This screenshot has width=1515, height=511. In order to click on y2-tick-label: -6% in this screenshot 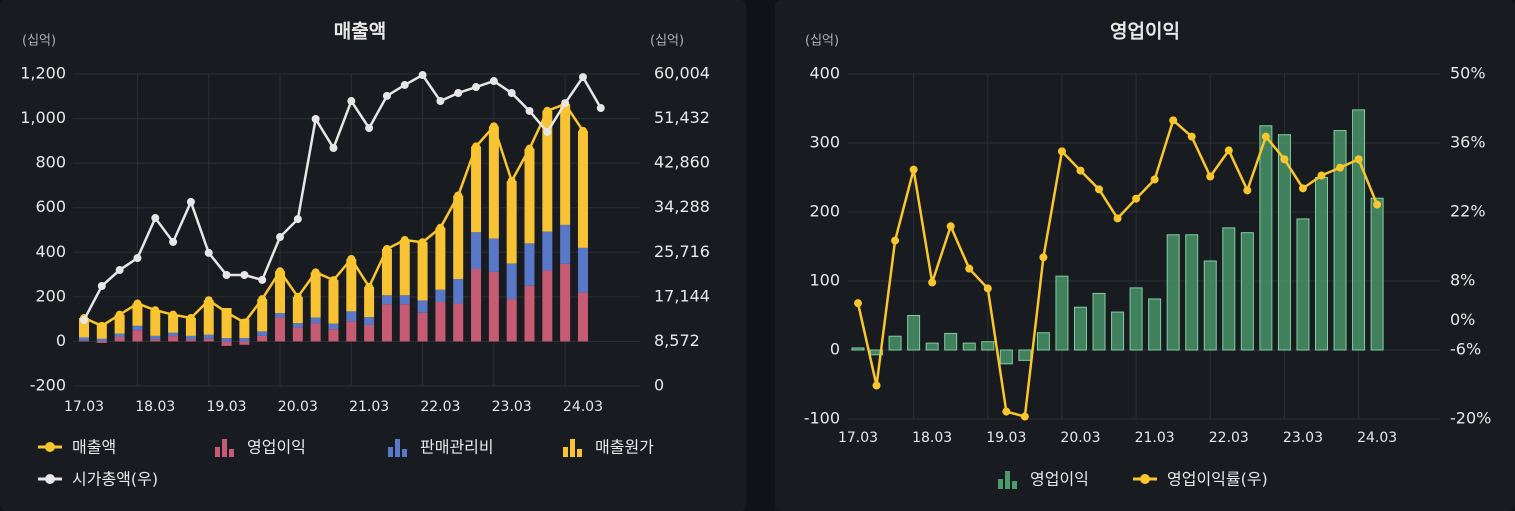, I will do `click(1465, 349)`.